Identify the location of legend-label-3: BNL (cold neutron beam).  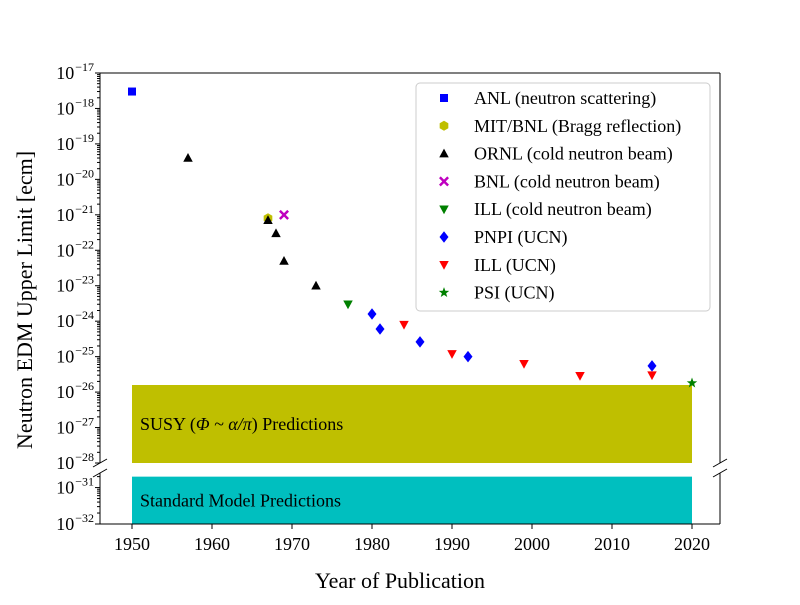
(567, 181).